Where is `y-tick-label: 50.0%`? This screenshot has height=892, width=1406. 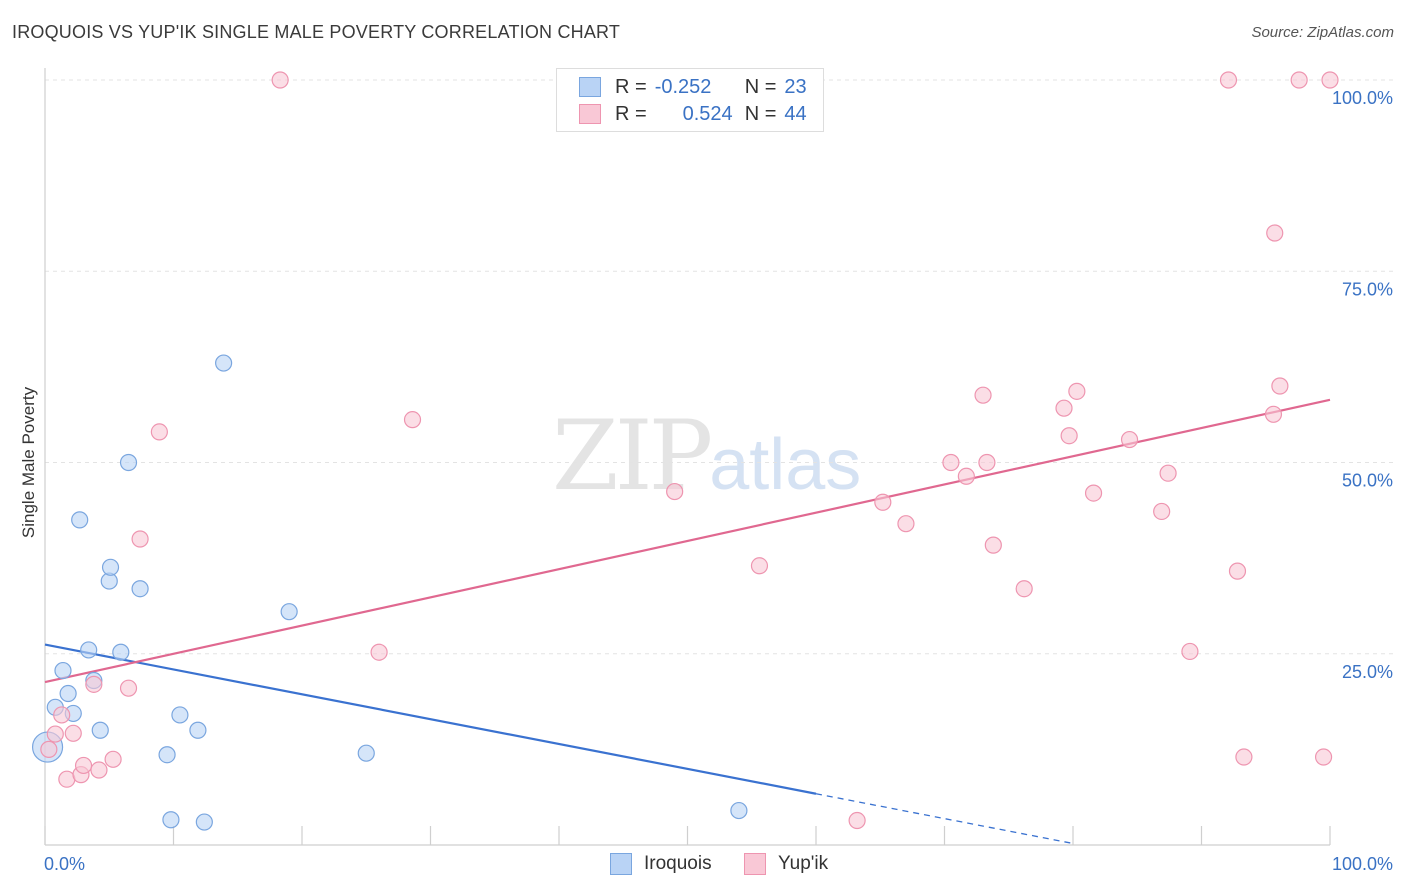 y-tick-label: 50.0% is located at coordinates (1367, 481).